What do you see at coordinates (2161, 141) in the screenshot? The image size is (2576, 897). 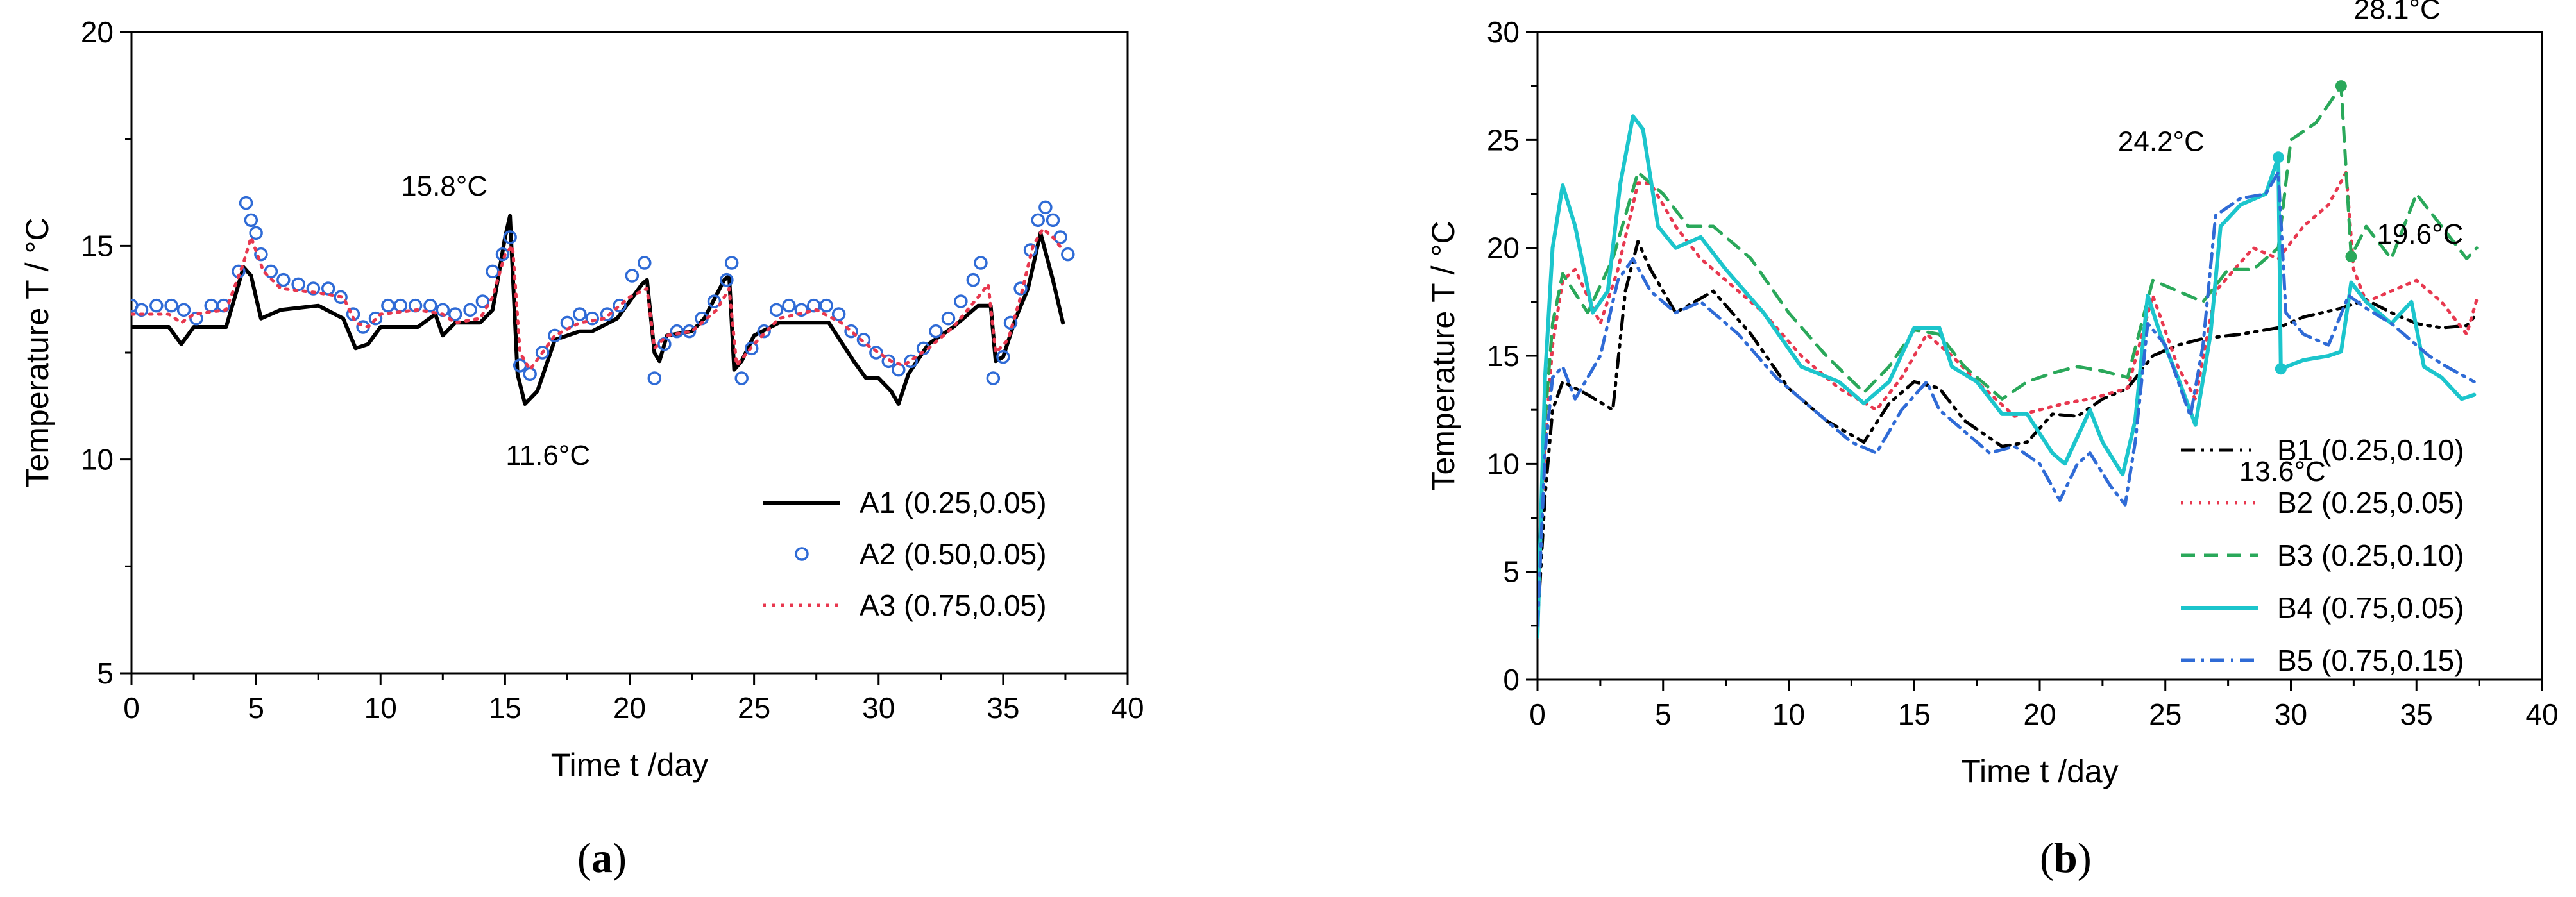 I see `annotation-label: 24.2°C` at bounding box center [2161, 141].